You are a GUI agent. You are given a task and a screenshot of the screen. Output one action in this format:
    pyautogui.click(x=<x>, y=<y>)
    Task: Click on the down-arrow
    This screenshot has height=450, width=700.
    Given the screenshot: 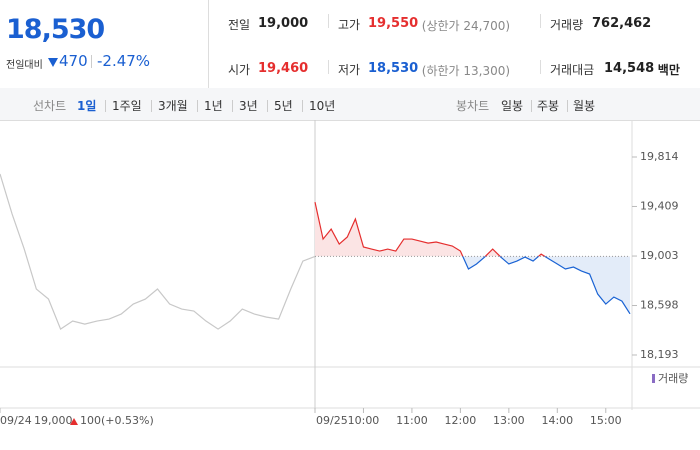 What is the action you would take?
    pyautogui.click(x=53, y=62)
    